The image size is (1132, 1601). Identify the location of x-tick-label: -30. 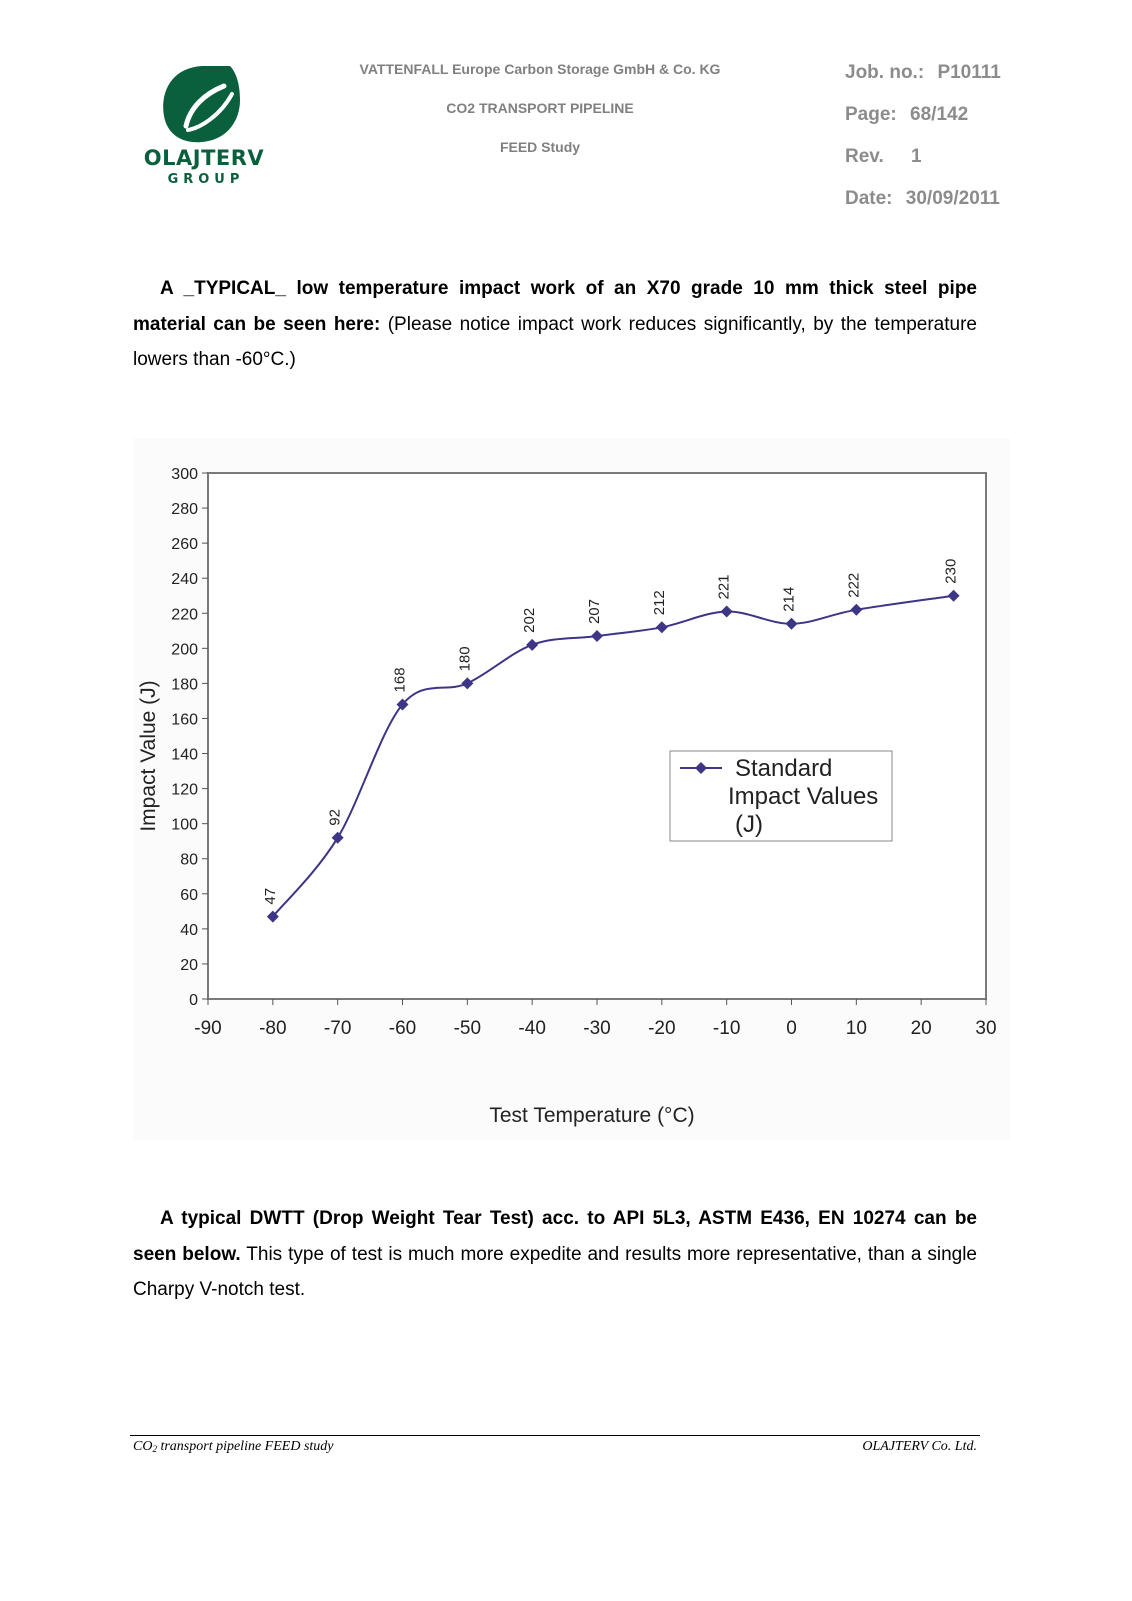
(596, 1028).